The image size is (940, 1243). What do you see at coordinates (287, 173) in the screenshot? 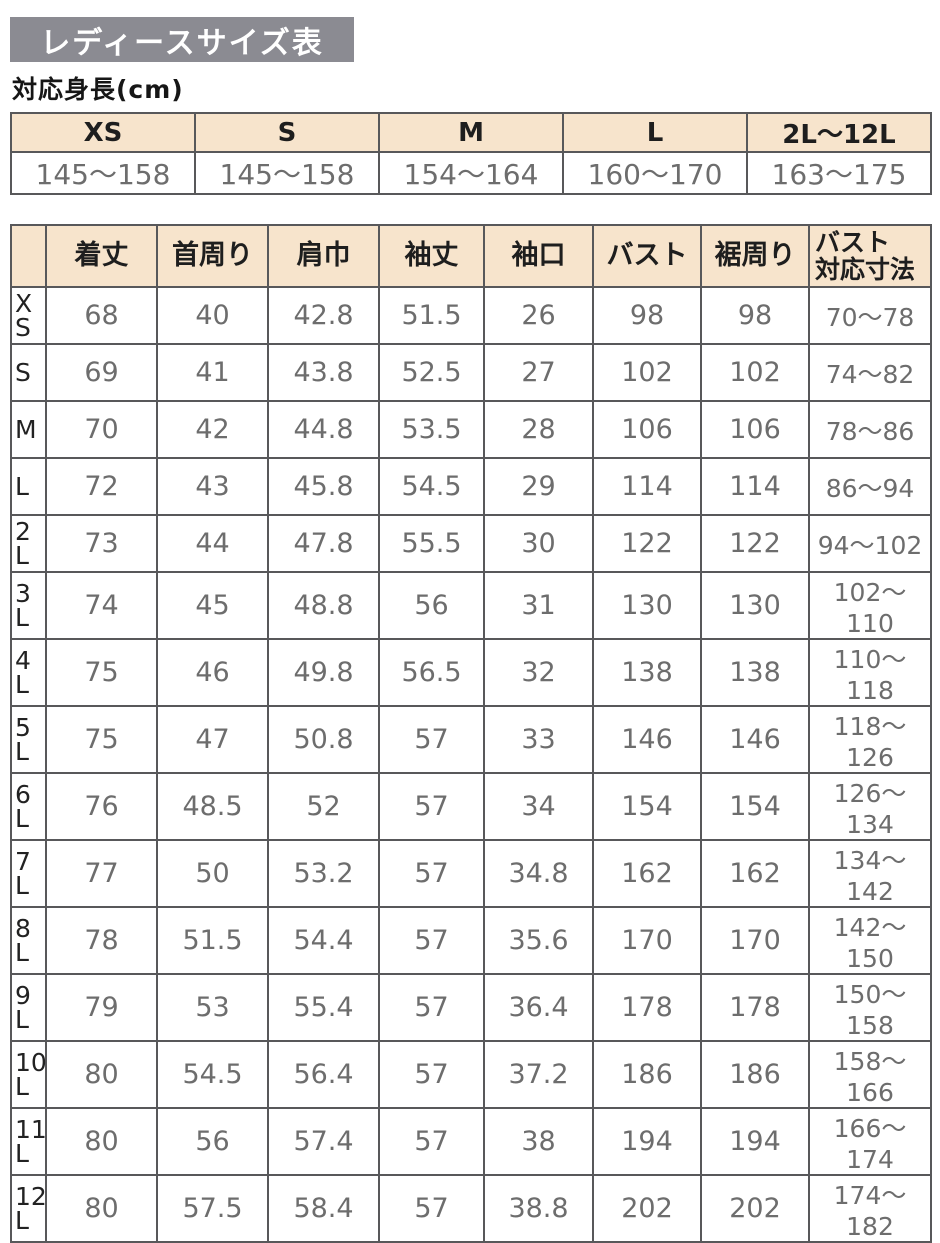
I see `height-value-s: 145〜158` at bounding box center [287, 173].